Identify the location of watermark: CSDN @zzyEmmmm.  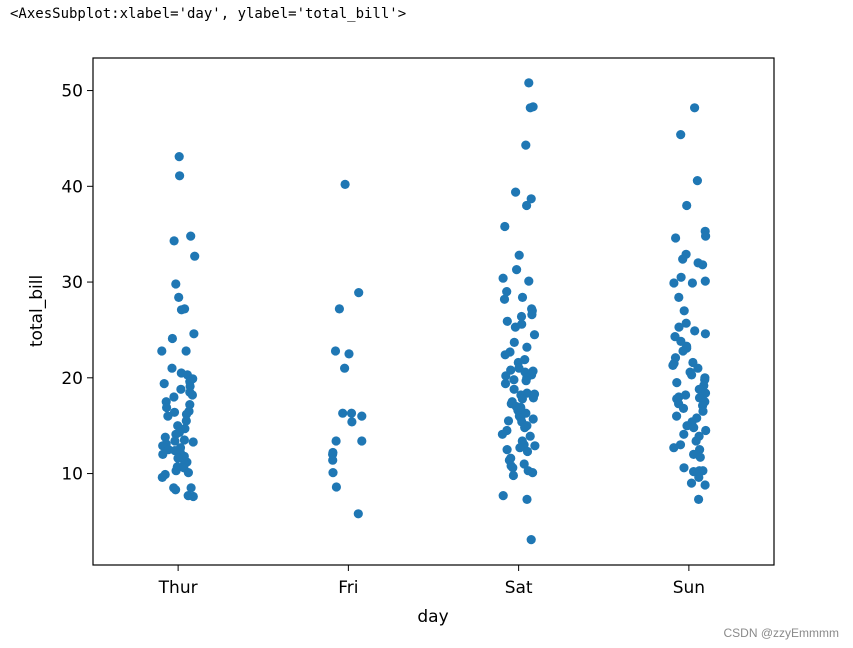
(781, 633).